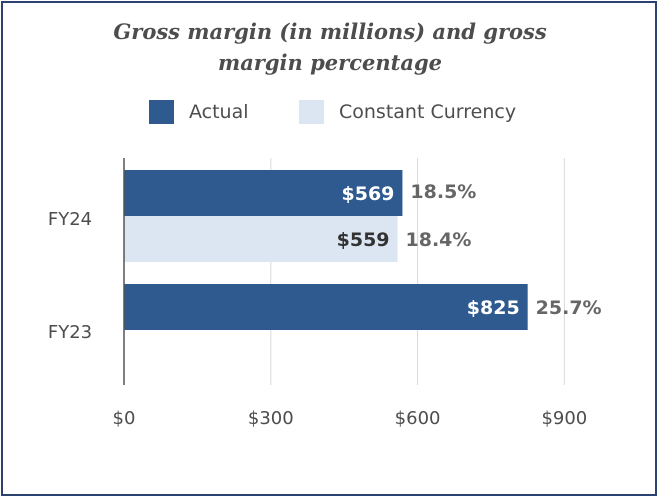 The width and height of the screenshot is (662, 501). Describe the element at coordinates (219, 112) in the screenshot. I see `legend-label-actual: Actual` at that location.